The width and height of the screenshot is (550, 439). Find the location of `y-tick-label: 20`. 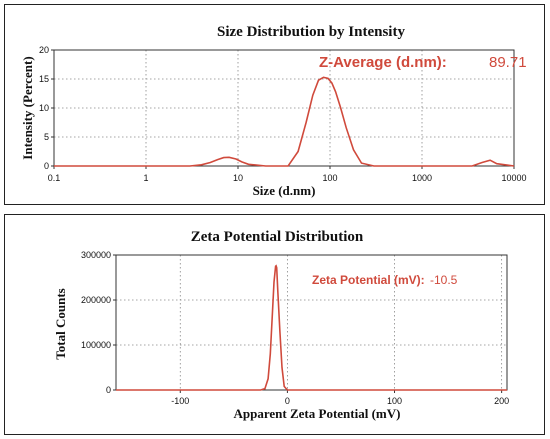

y-tick-label: 20 is located at coordinates (44, 50).